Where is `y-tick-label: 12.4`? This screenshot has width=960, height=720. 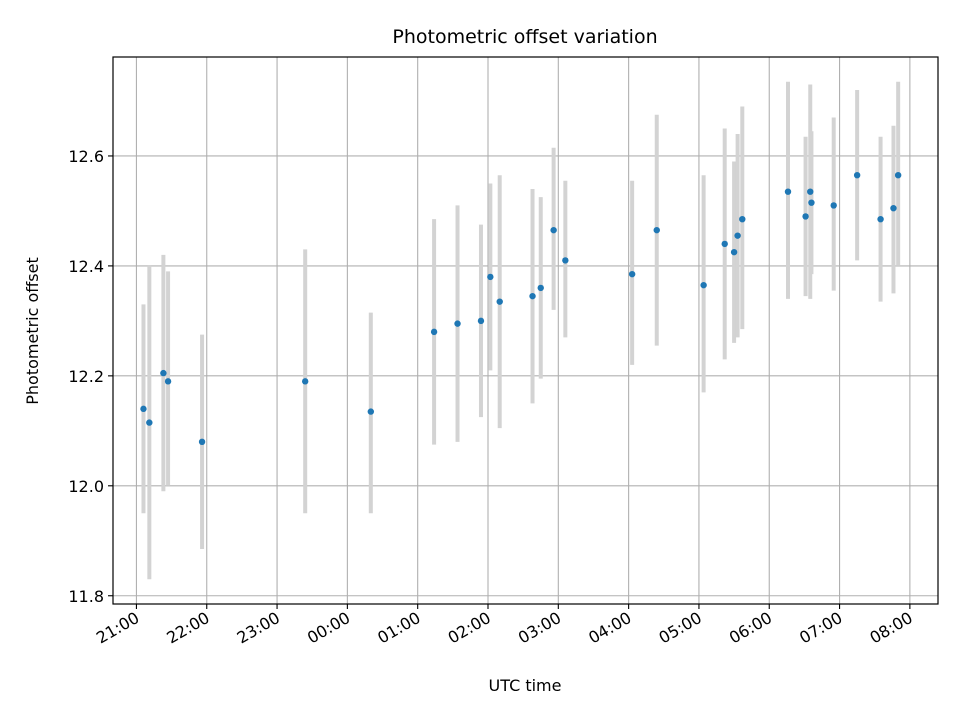
y-tick-label: 12.4 is located at coordinates (86, 266).